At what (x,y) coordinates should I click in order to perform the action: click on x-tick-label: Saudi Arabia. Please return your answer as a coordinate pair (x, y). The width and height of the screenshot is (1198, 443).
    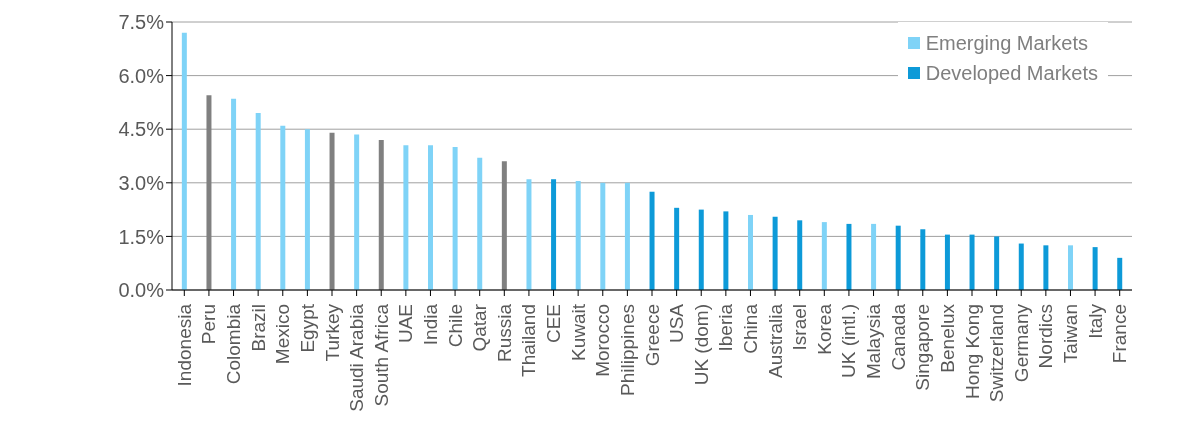
    Looking at the image, I should click on (357, 357).